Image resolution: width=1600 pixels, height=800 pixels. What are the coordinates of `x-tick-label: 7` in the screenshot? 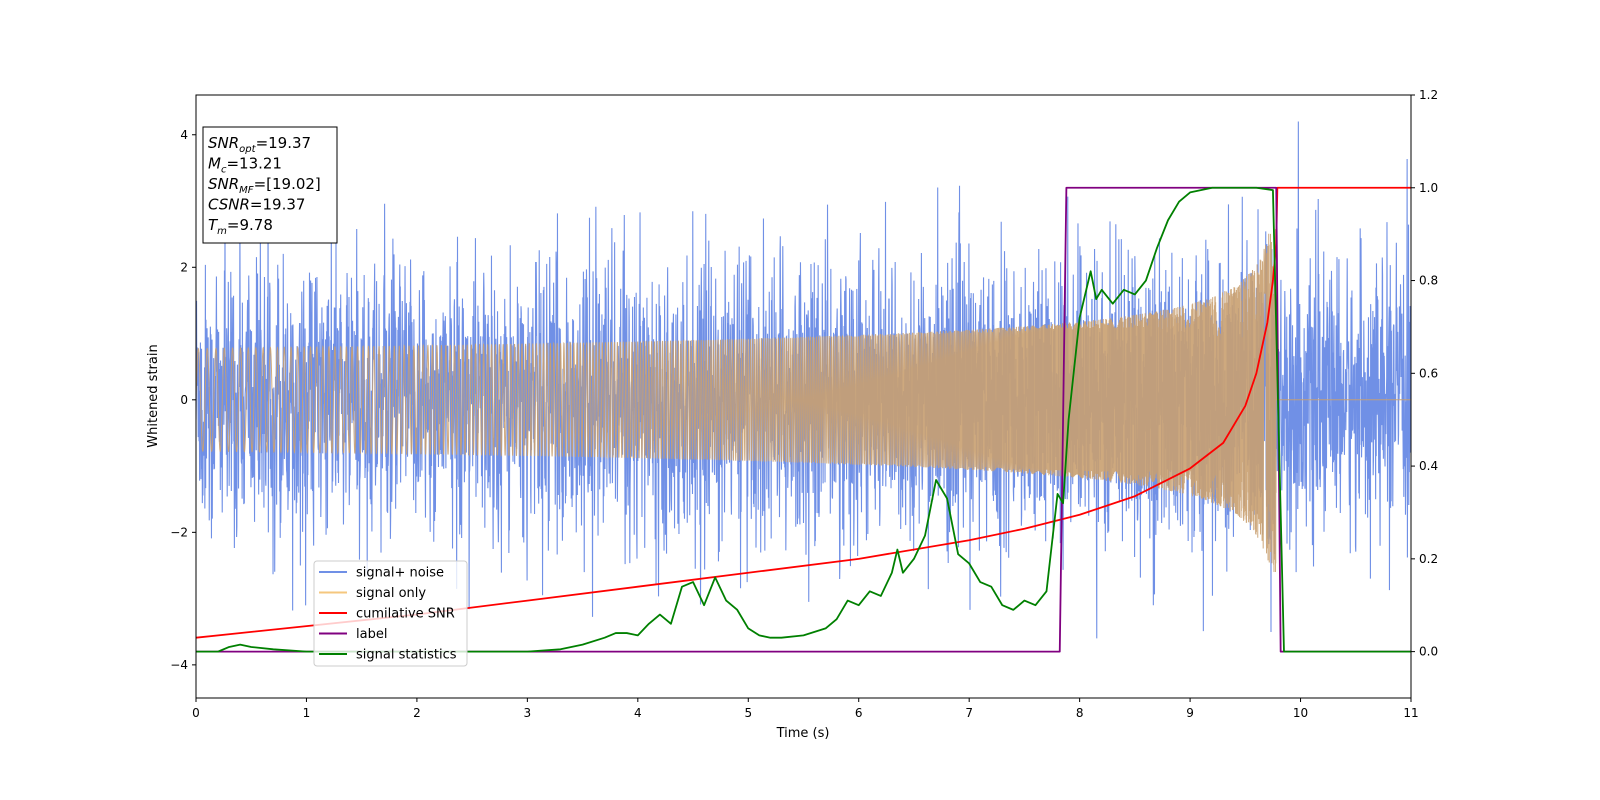 It's located at (969, 713).